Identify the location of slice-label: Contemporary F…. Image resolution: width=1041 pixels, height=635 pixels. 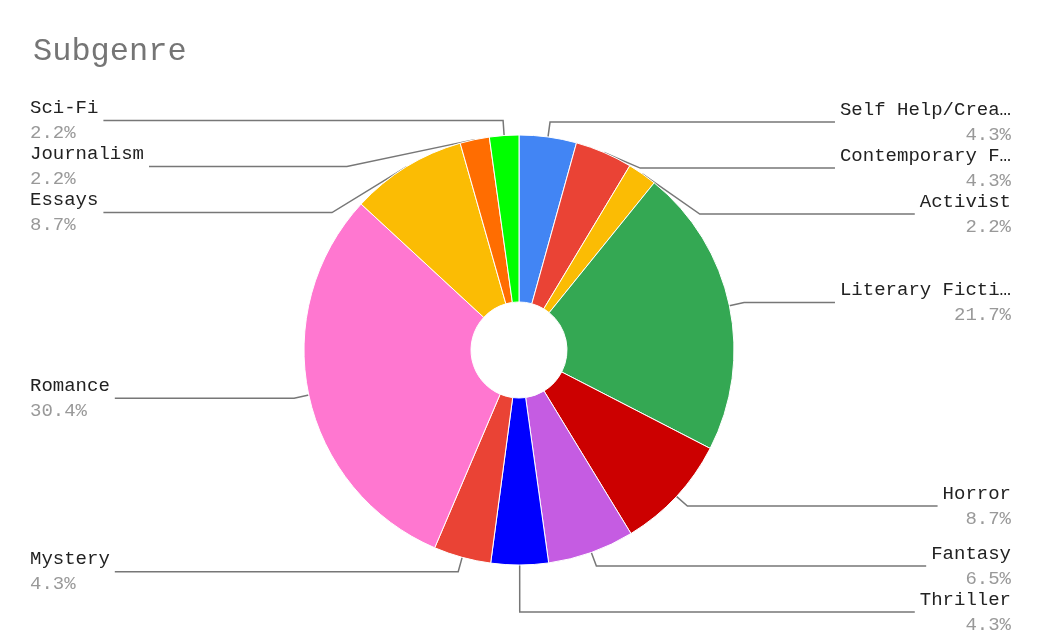
(925, 155).